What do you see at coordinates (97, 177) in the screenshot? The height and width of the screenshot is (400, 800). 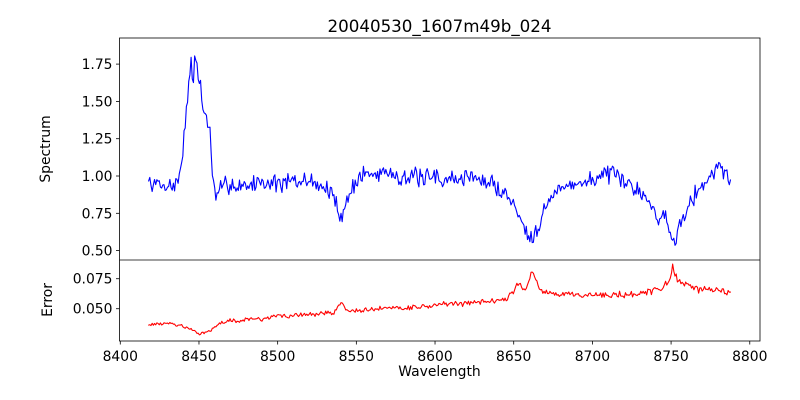 I see `y-tick-label: 1.00` at bounding box center [97, 177].